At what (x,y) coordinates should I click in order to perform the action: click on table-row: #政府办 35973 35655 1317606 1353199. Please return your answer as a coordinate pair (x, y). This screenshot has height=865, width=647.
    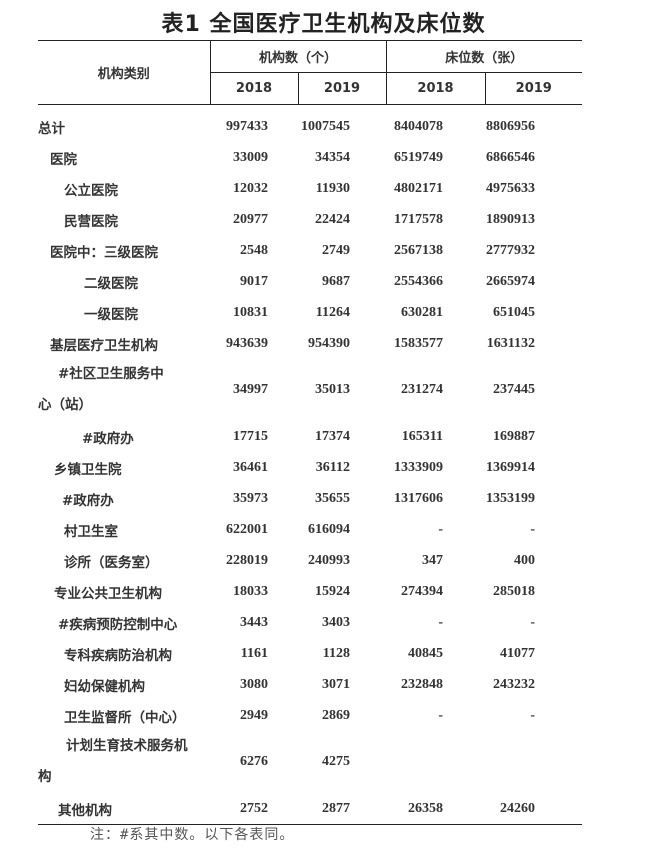
    Looking at the image, I should click on (310, 498).